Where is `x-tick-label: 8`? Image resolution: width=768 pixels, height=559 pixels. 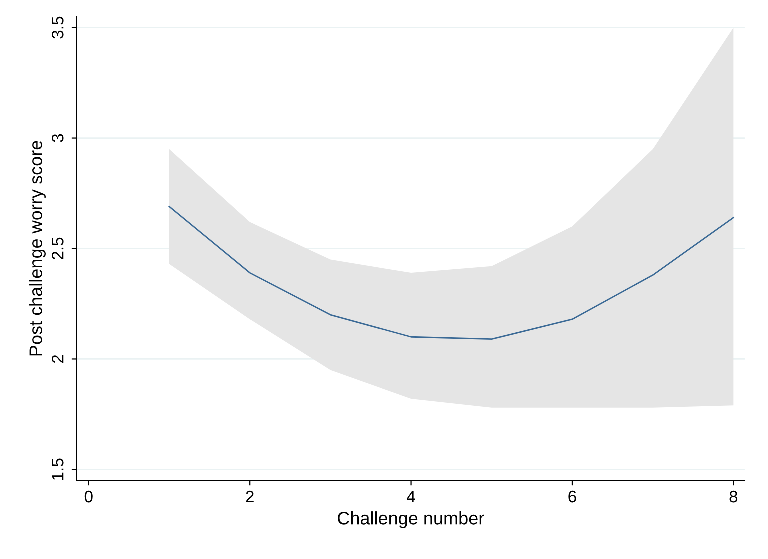 x-tick-label: 8 is located at coordinates (734, 496).